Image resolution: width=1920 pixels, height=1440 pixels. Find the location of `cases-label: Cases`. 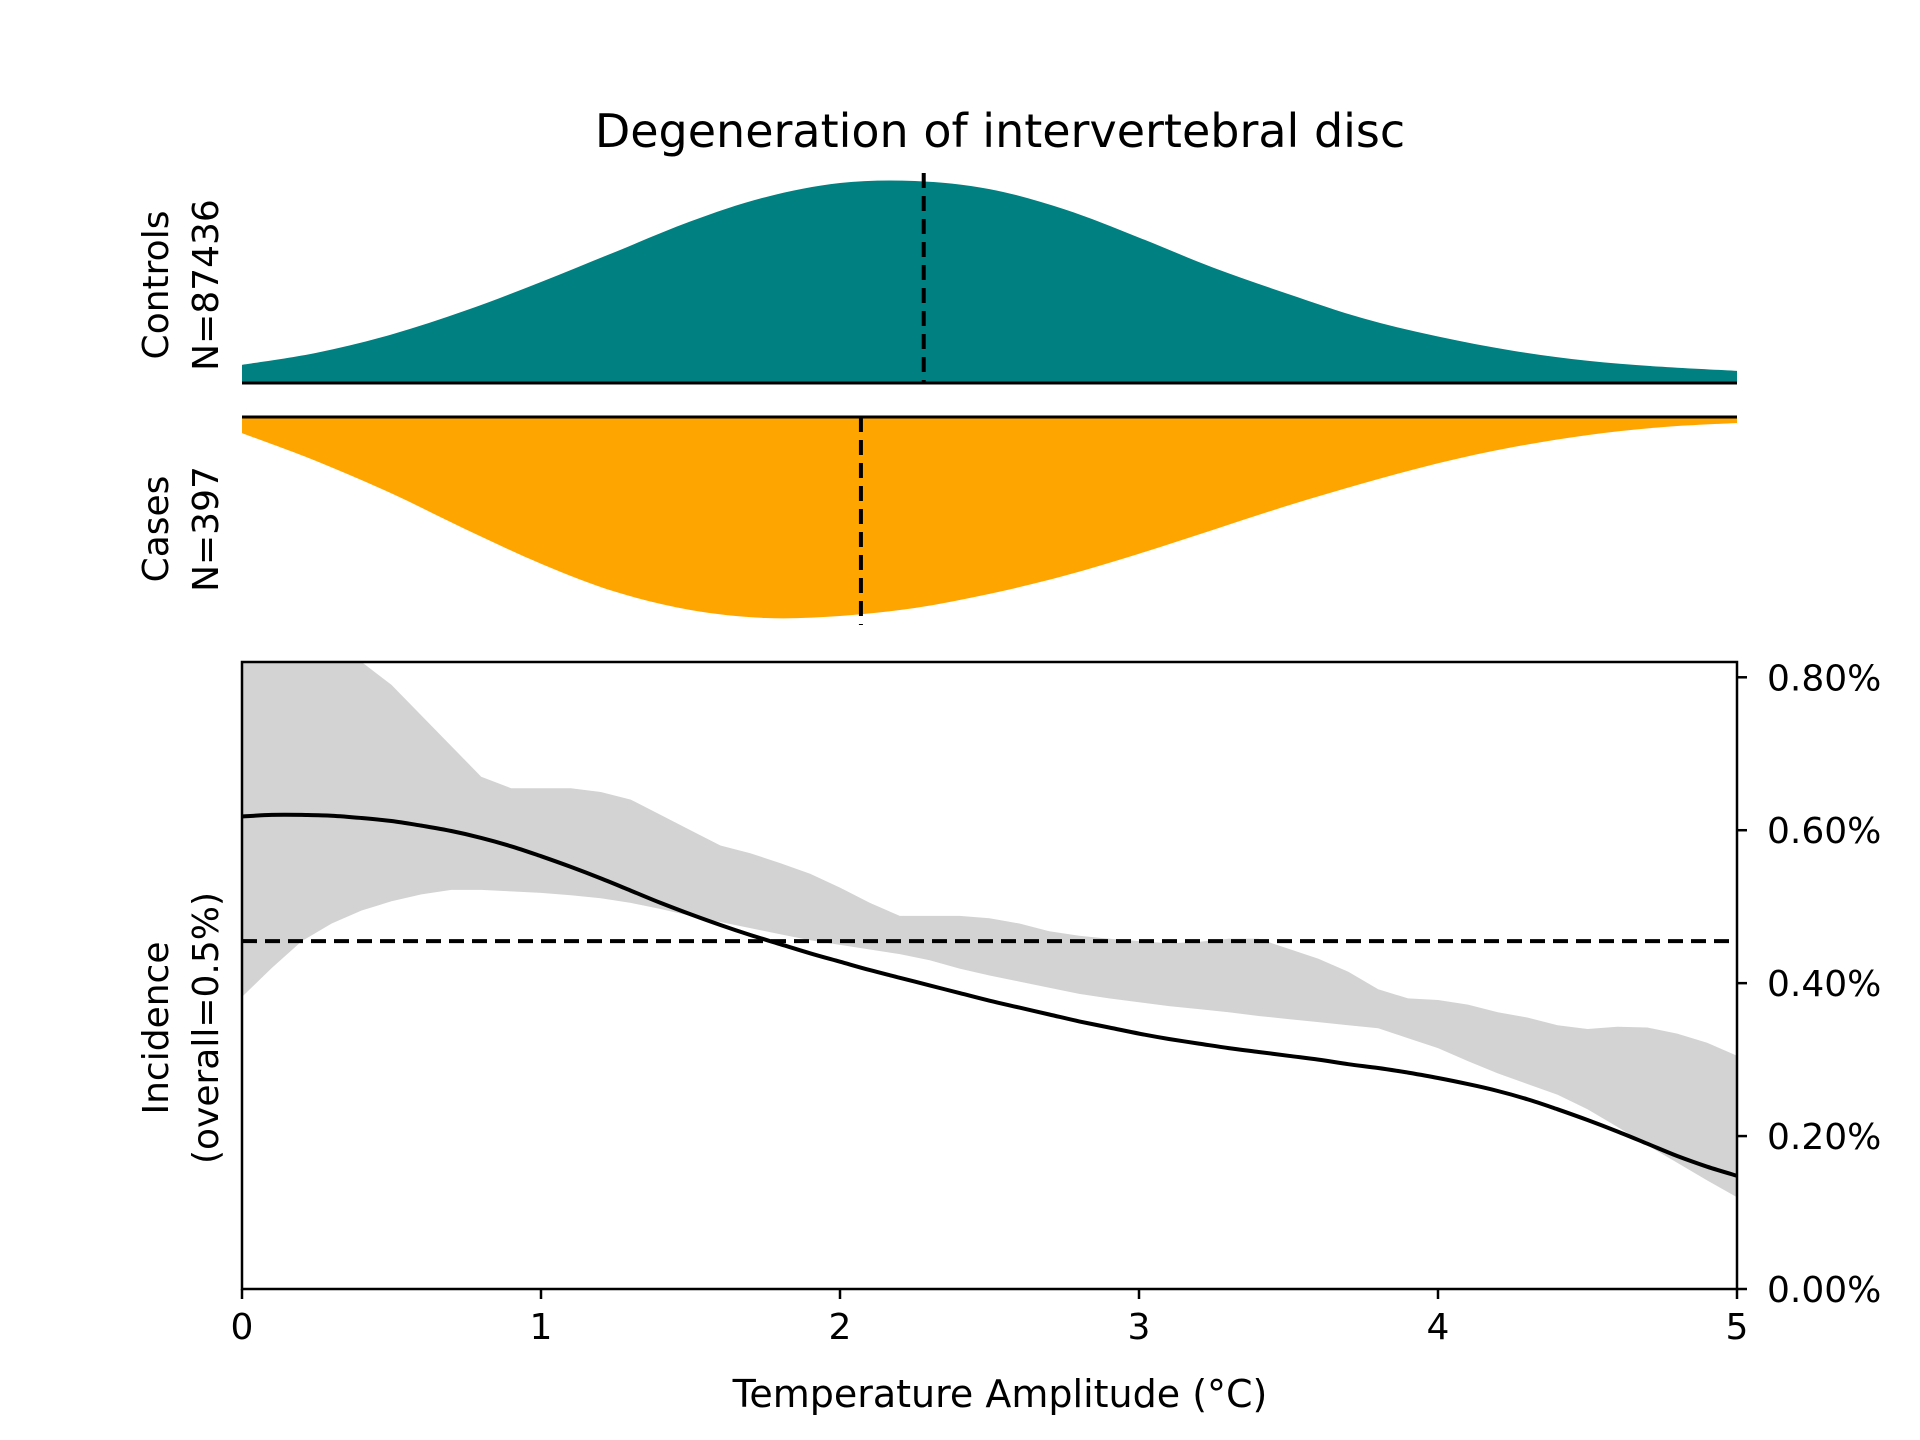

cases-label: Cases is located at coordinates (156, 529).